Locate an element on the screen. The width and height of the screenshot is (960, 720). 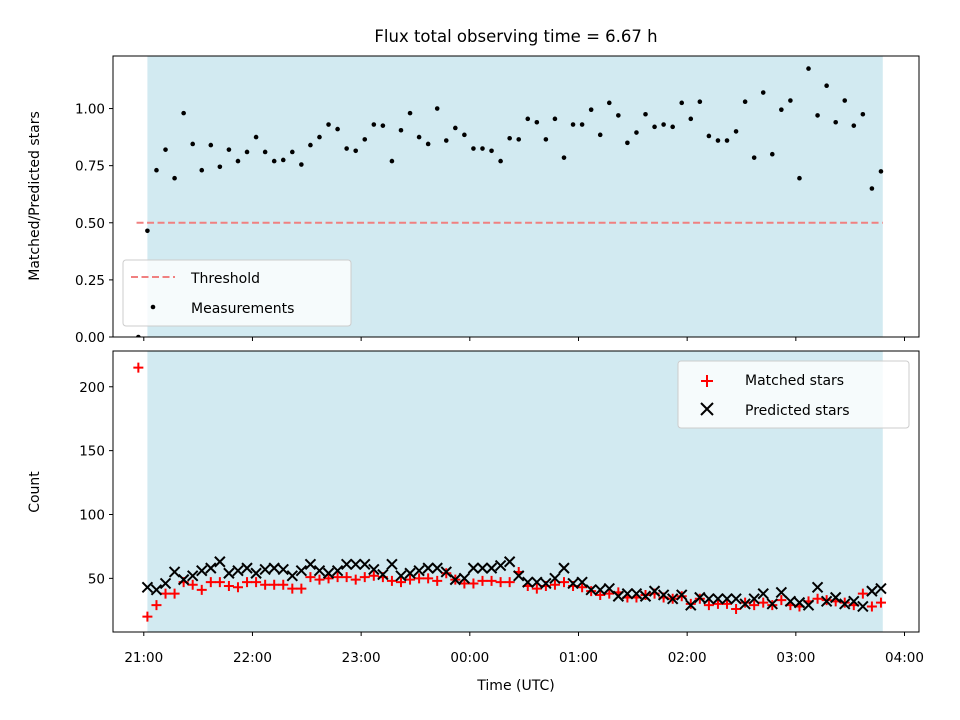
y-tick-label: 0.00 is located at coordinates (90, 338).